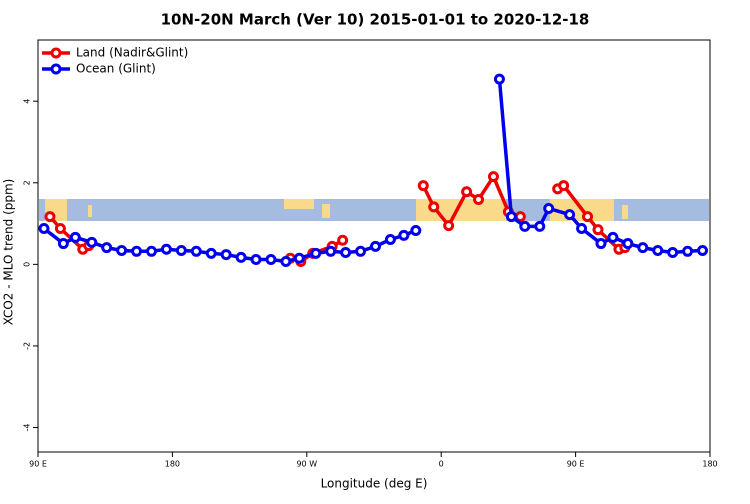 Image resolution: width=750 pixels, height=504 pixels. What do you see at coordinates (27, 346) in the screenshot?
I see `y-tick-label: -2` at bounding box center [27, 346].